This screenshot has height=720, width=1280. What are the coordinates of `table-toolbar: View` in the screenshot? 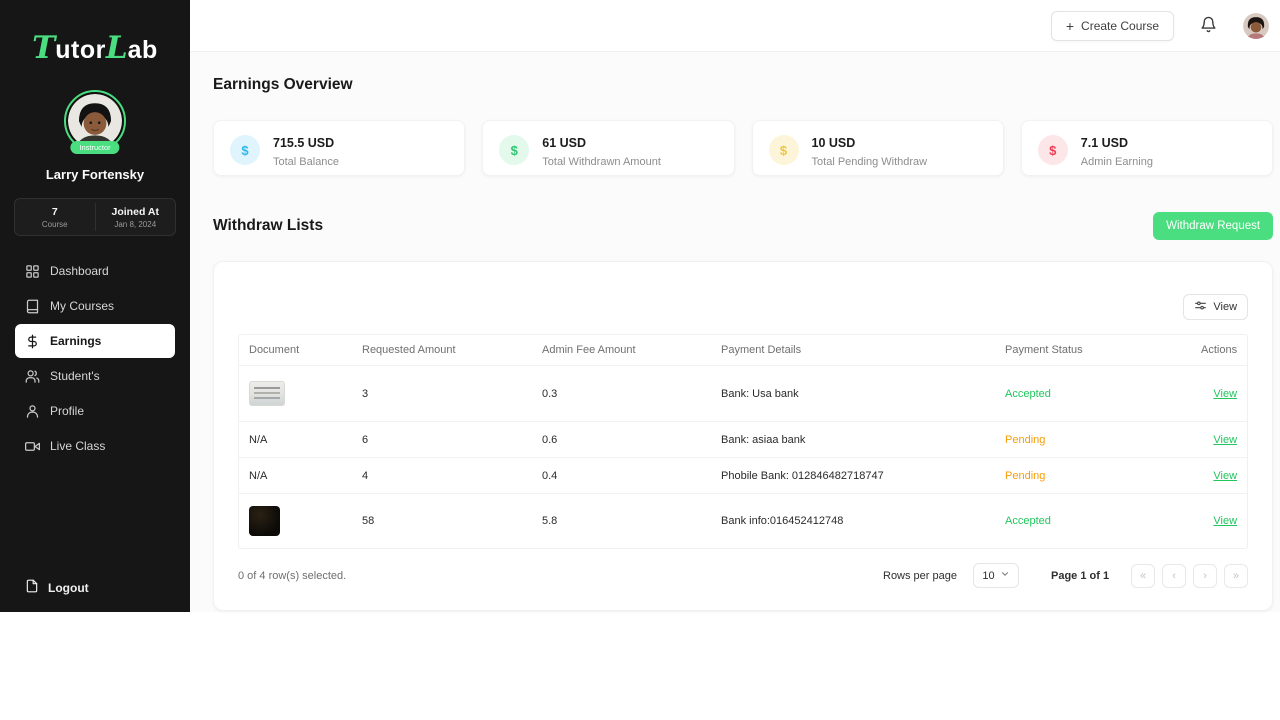 It's located at (743, 307).